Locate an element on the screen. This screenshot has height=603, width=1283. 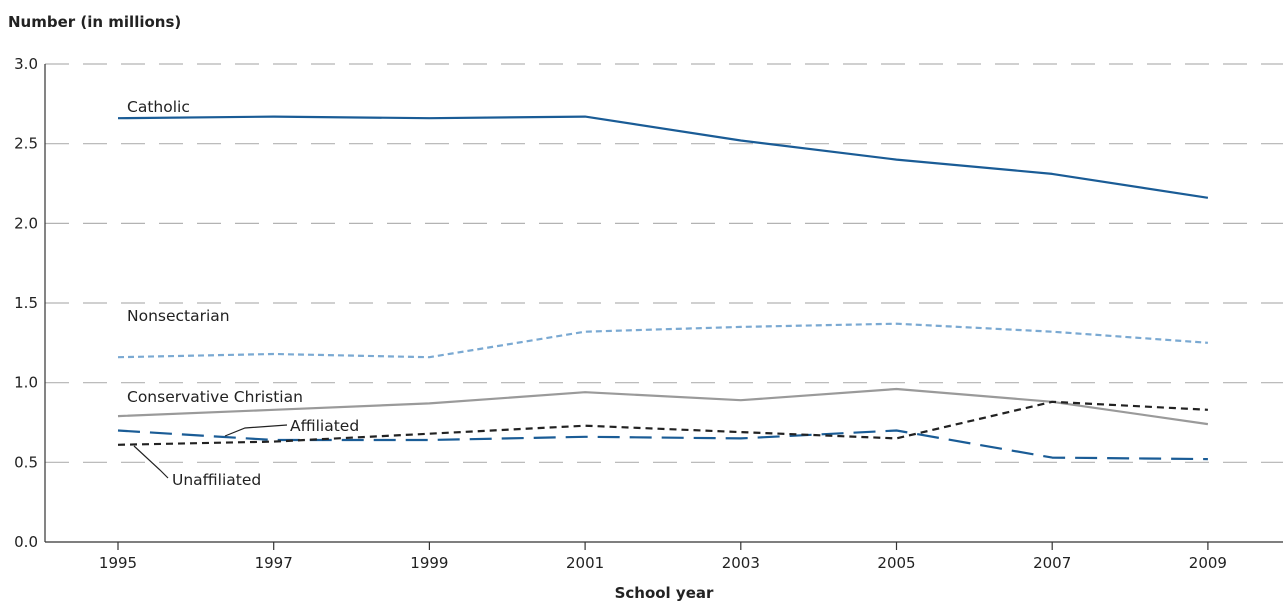
series-line-nonsectarian is located at coordinates (662, 340).